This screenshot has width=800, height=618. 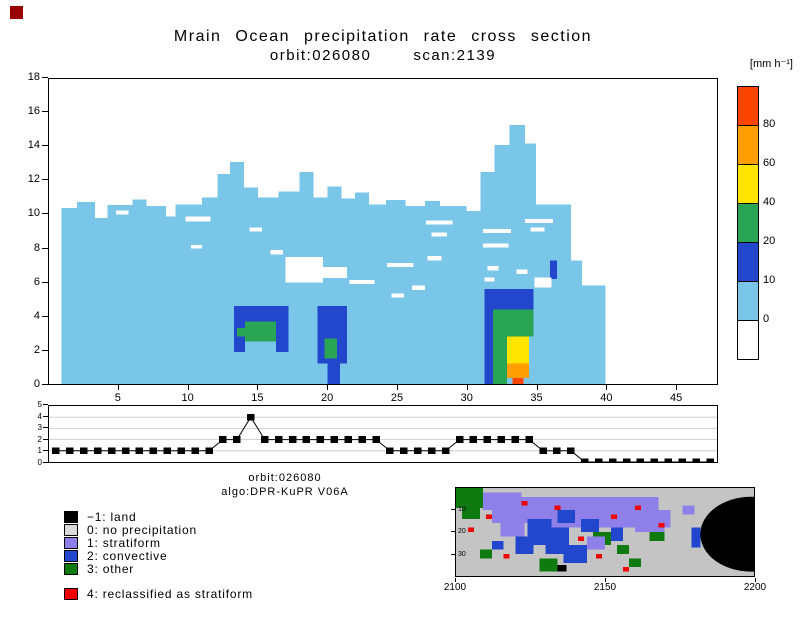 I want to click on legend-label-reclassified: 4: reclassified as stratiform, so click(x=170, y=593).